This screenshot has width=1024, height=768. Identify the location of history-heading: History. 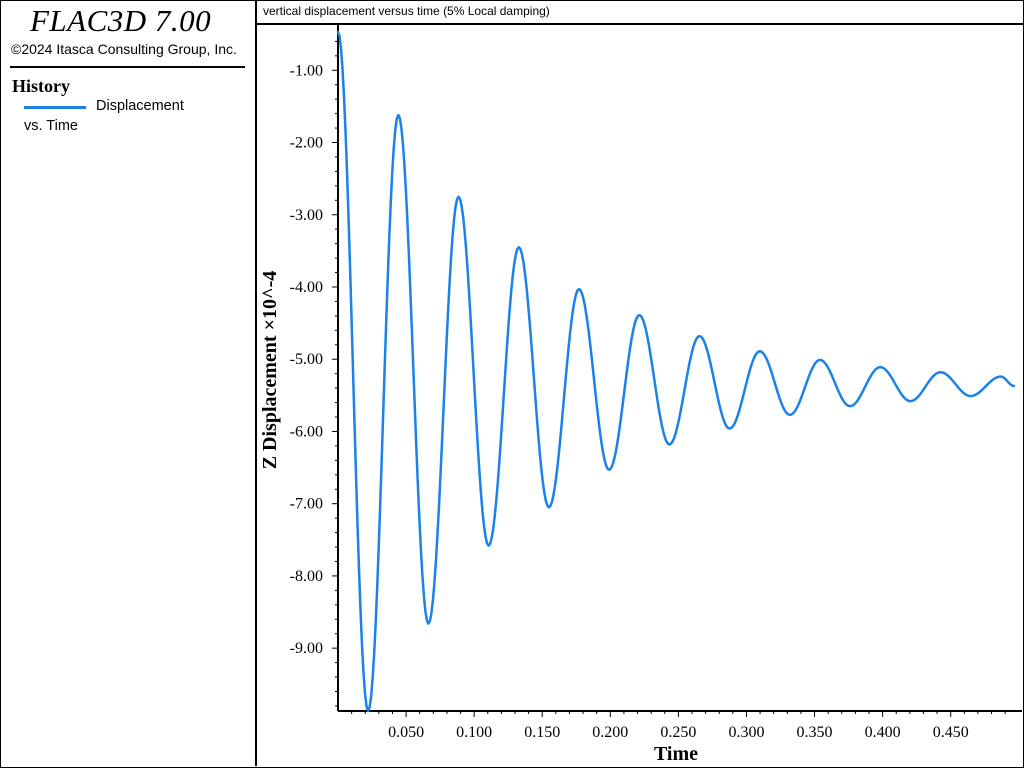
(41, 86).